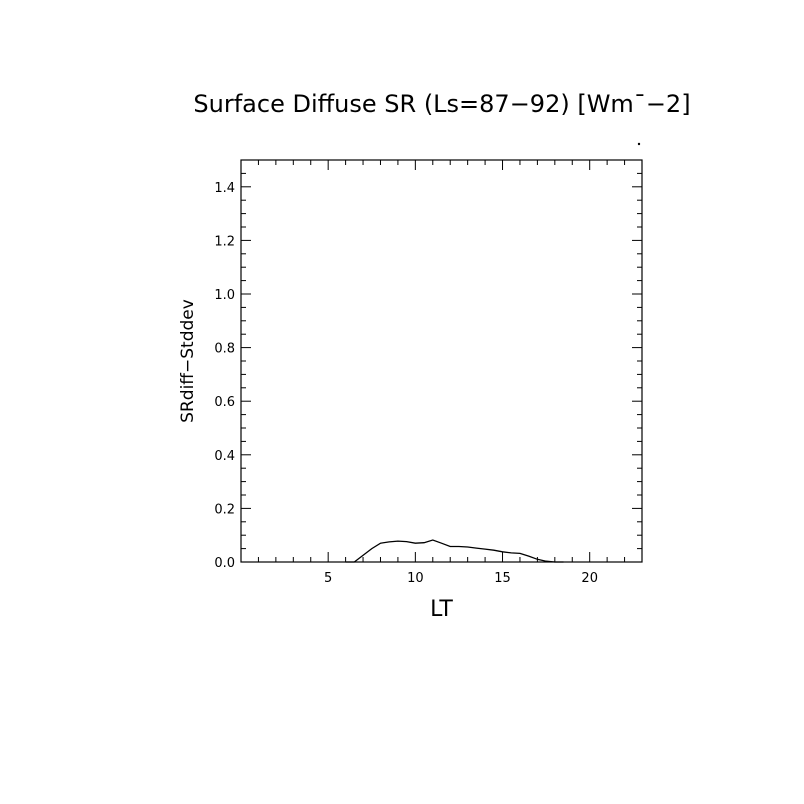  I want to click on x-axis-title: LT, so click(441, 609).